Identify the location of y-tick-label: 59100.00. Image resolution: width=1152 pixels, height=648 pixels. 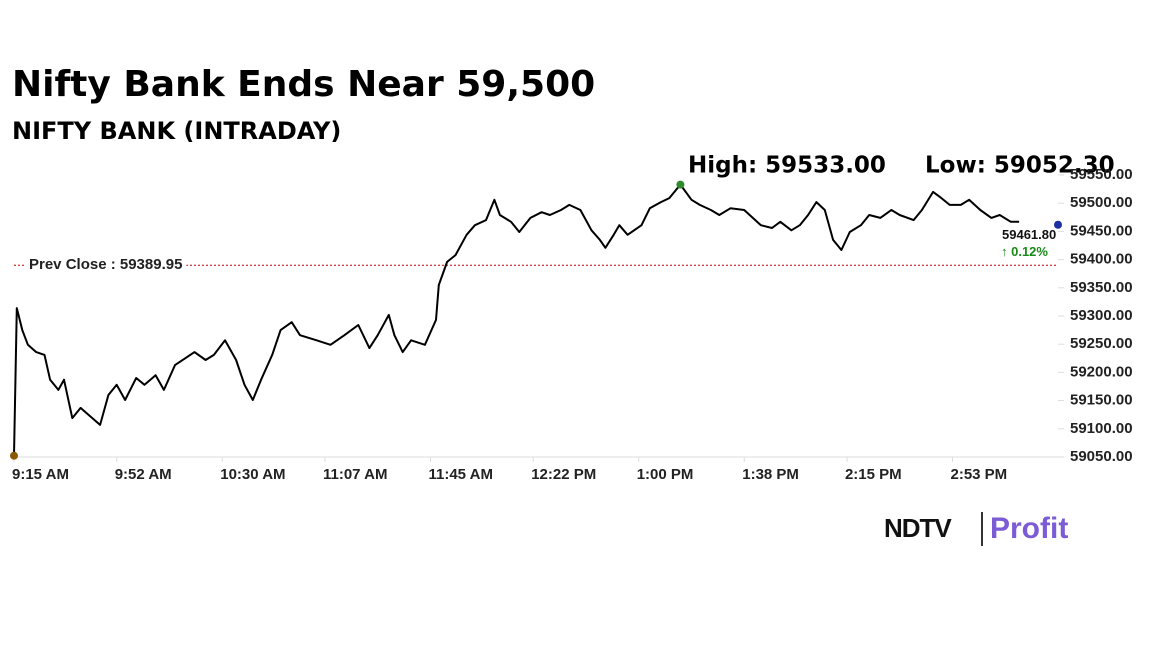
(1101, 428).